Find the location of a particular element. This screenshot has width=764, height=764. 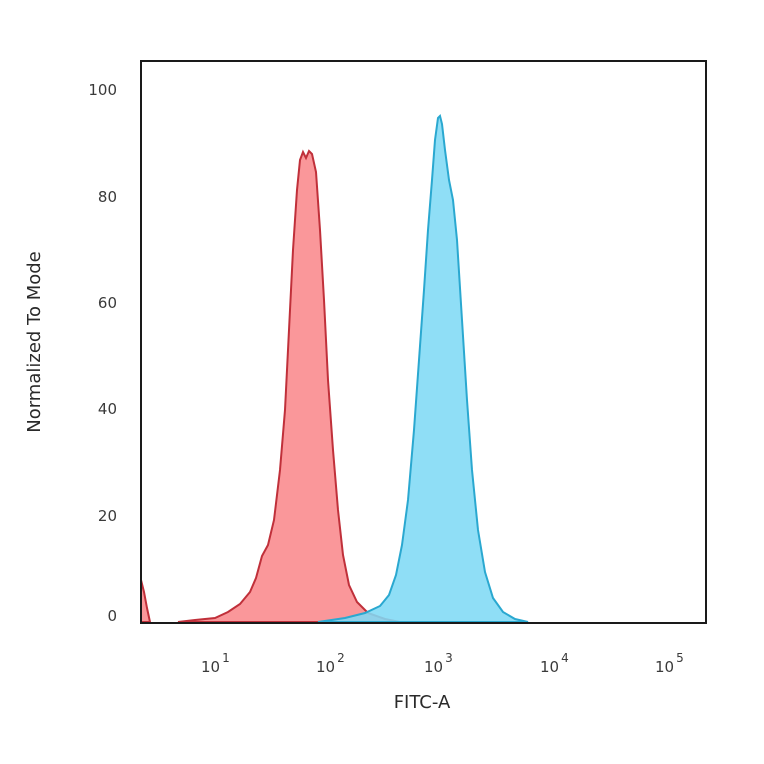

x-tick-10-1: 10 1 is located at coordinates (215, 663).